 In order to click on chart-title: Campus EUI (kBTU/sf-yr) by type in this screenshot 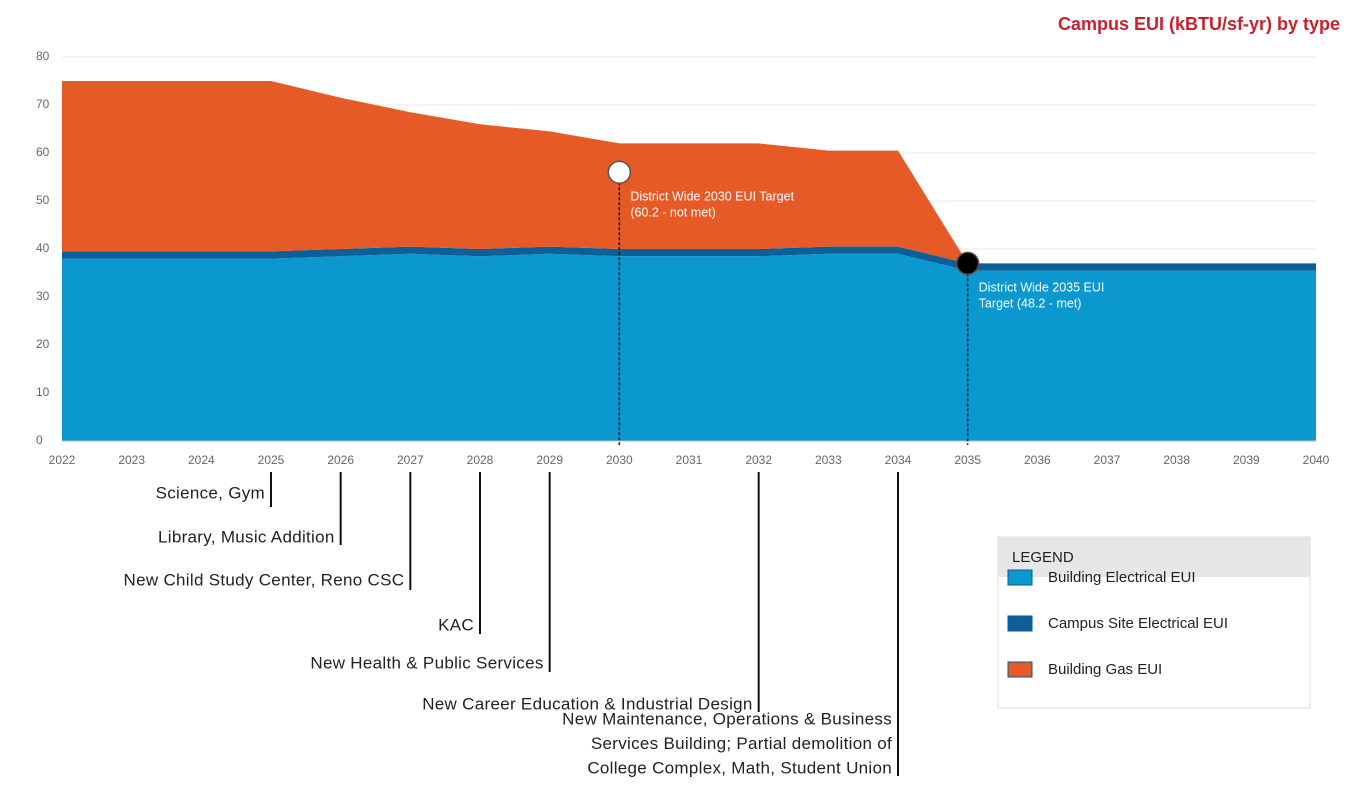, I will do `click(1199, 24)`.